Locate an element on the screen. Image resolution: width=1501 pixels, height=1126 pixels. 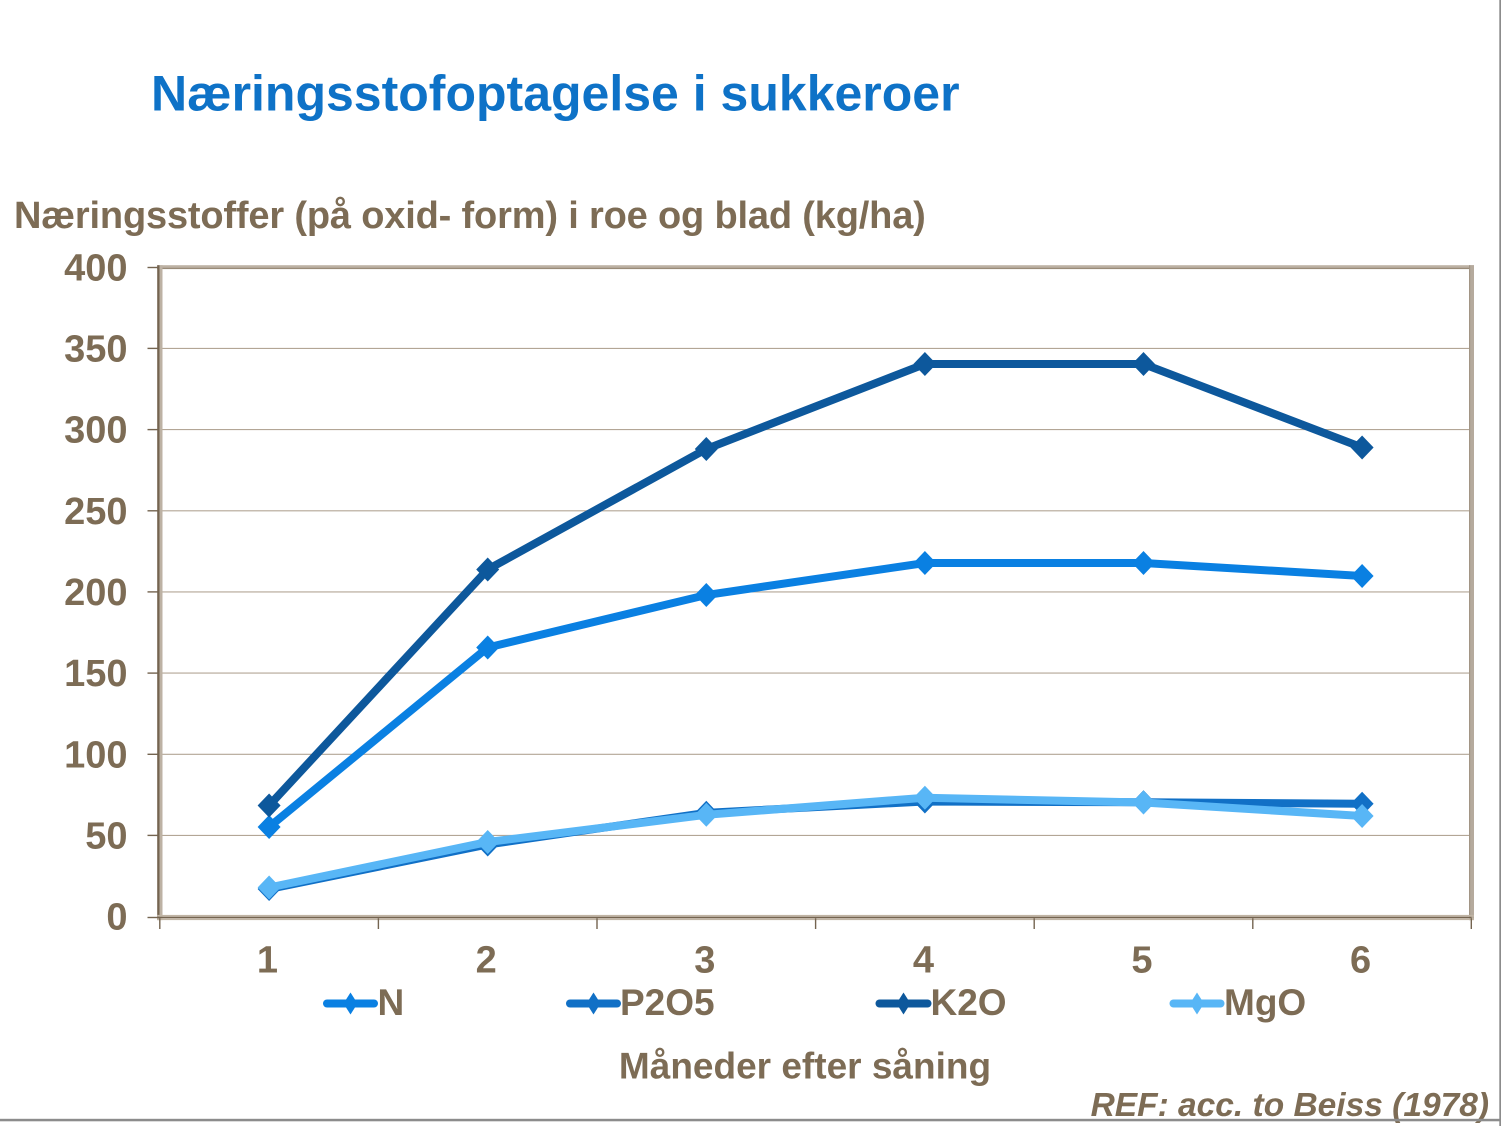
svg-text: 350 is located at coordinates (95, 349).